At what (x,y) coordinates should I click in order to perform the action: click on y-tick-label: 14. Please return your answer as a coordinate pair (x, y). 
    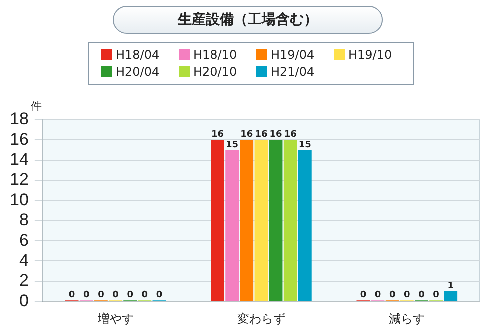
    Looking at the image, I should click on (19, 160).